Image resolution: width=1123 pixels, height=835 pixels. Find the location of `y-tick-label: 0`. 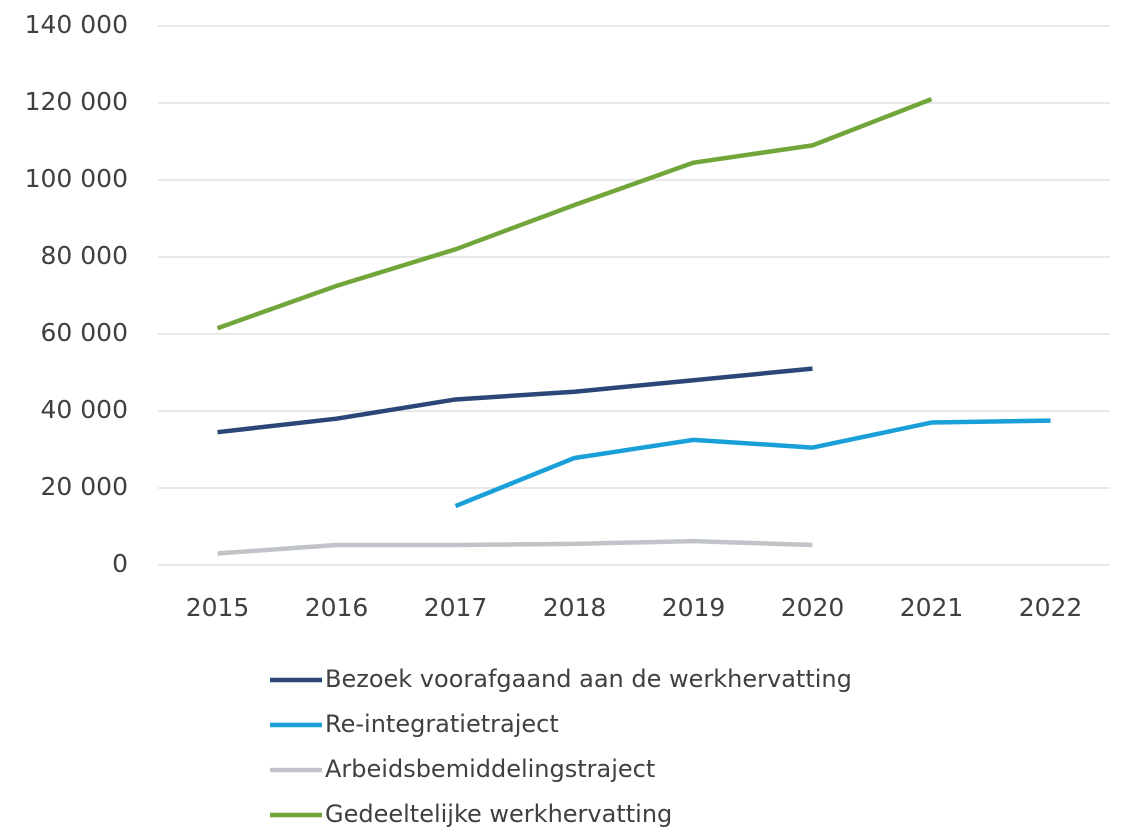

y-tick-label: 0 is located at coordinates (120, 563).